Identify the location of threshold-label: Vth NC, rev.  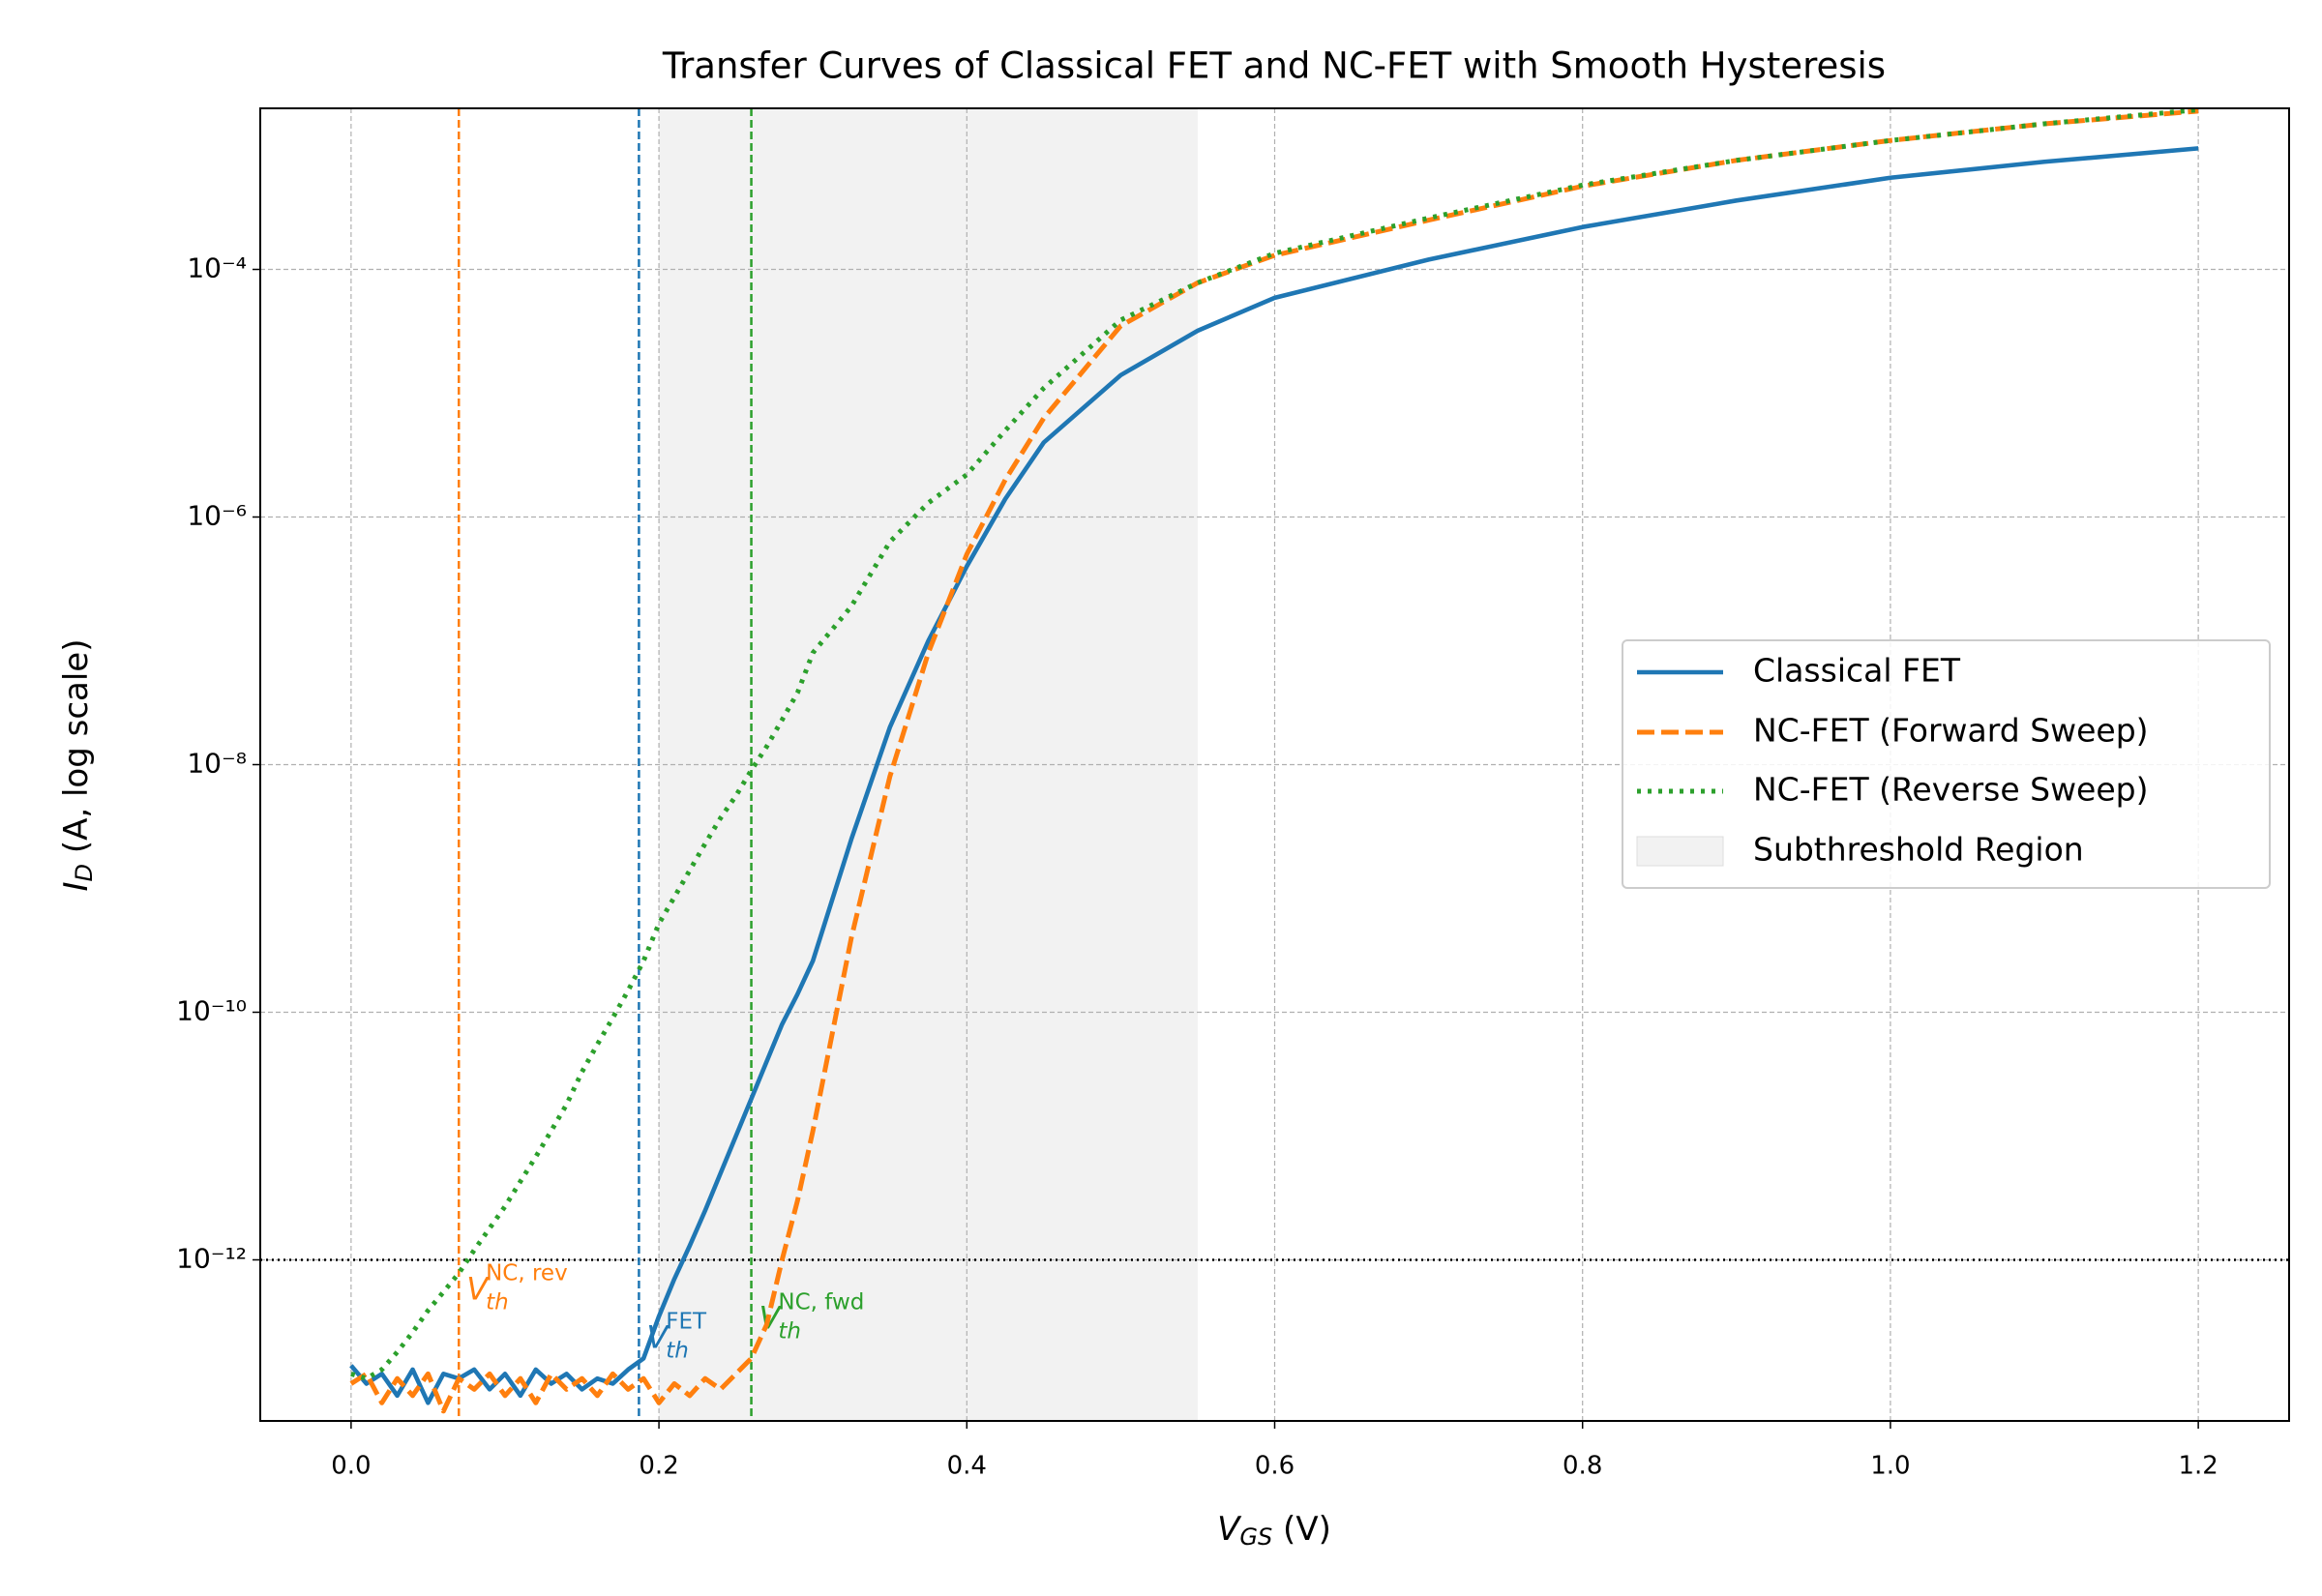
(516, 1287).